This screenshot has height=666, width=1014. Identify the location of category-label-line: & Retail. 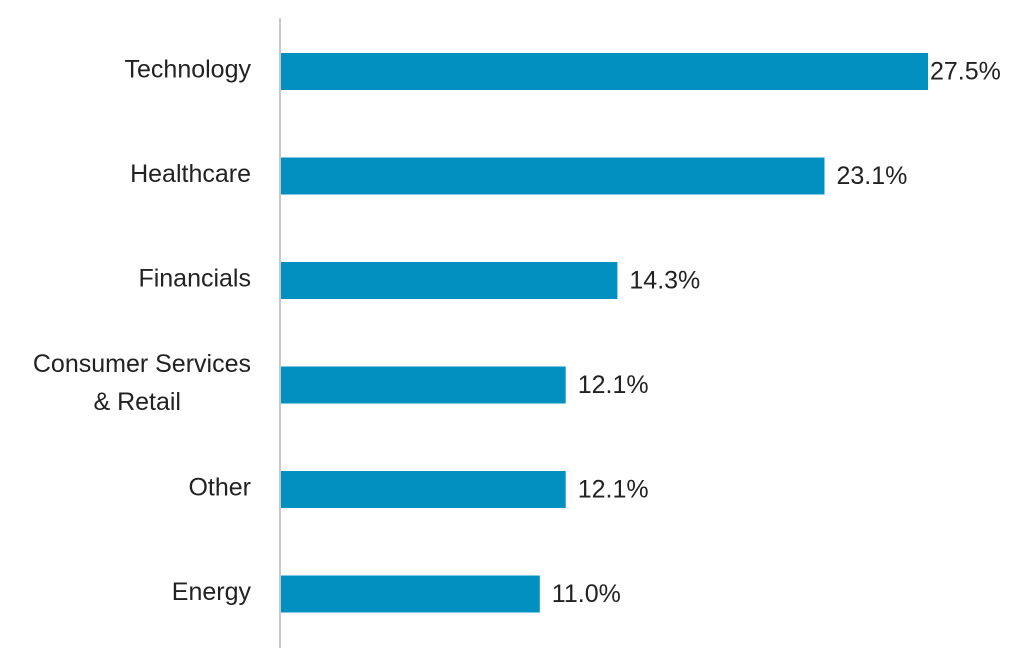
(137, 402).